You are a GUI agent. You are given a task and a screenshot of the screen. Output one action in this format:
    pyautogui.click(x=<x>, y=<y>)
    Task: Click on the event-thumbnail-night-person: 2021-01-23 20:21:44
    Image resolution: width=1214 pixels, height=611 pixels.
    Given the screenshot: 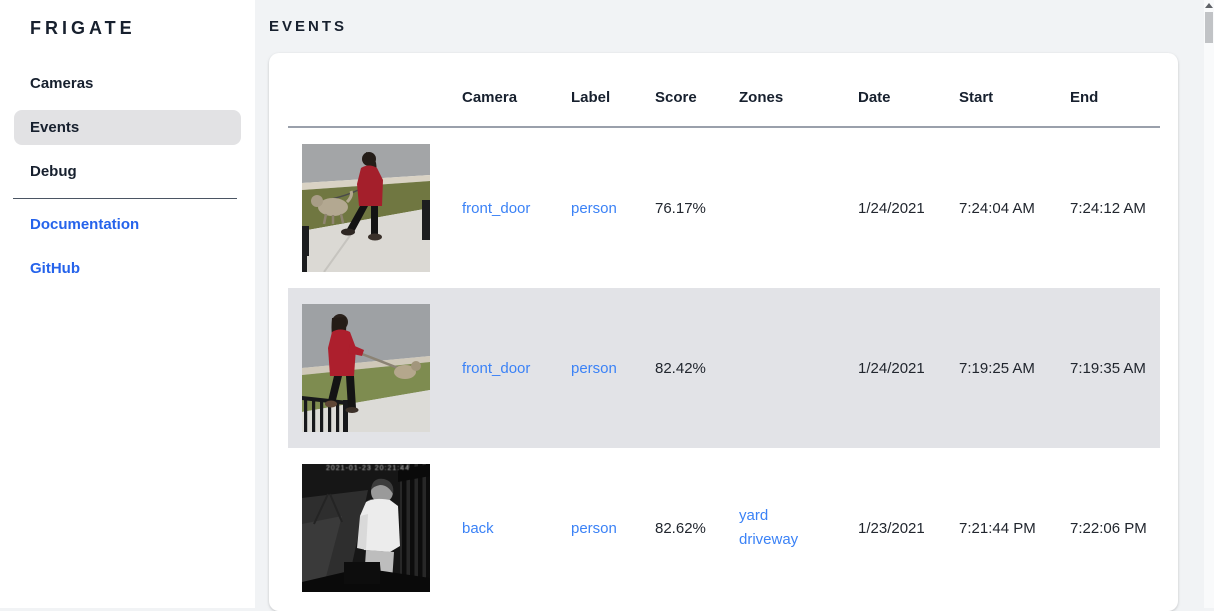 What is the action you would take?
    pyautogui.click(x=366, y=528)
    